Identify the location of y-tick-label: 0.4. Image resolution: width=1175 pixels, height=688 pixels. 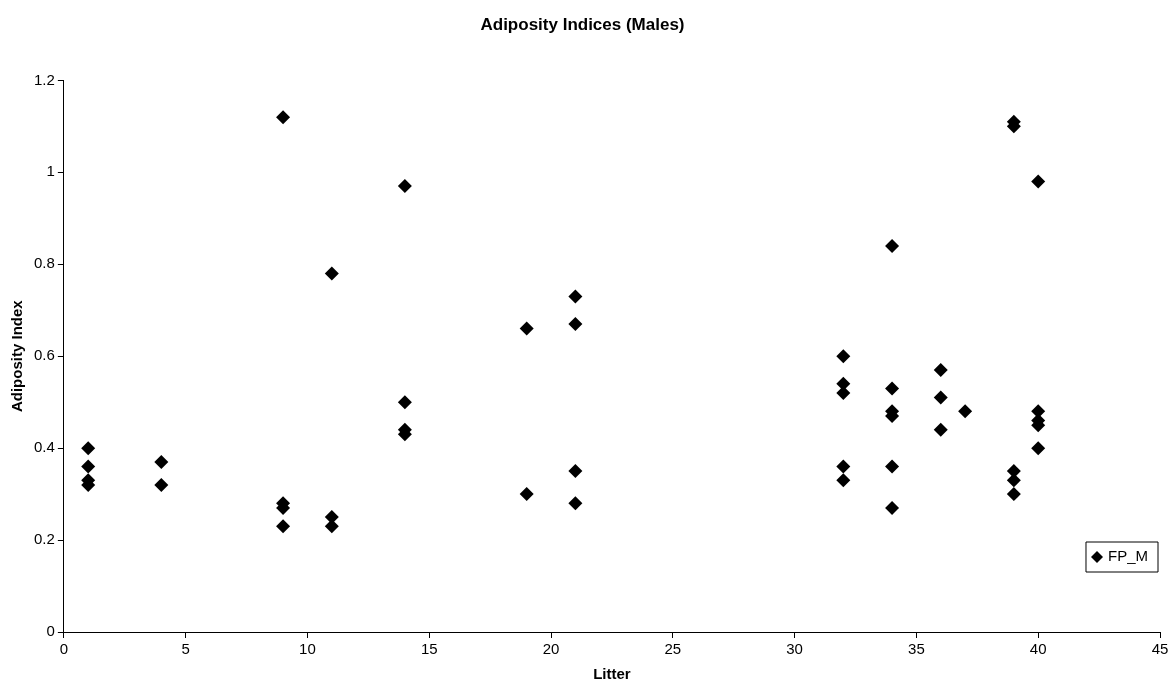
(44, 447).